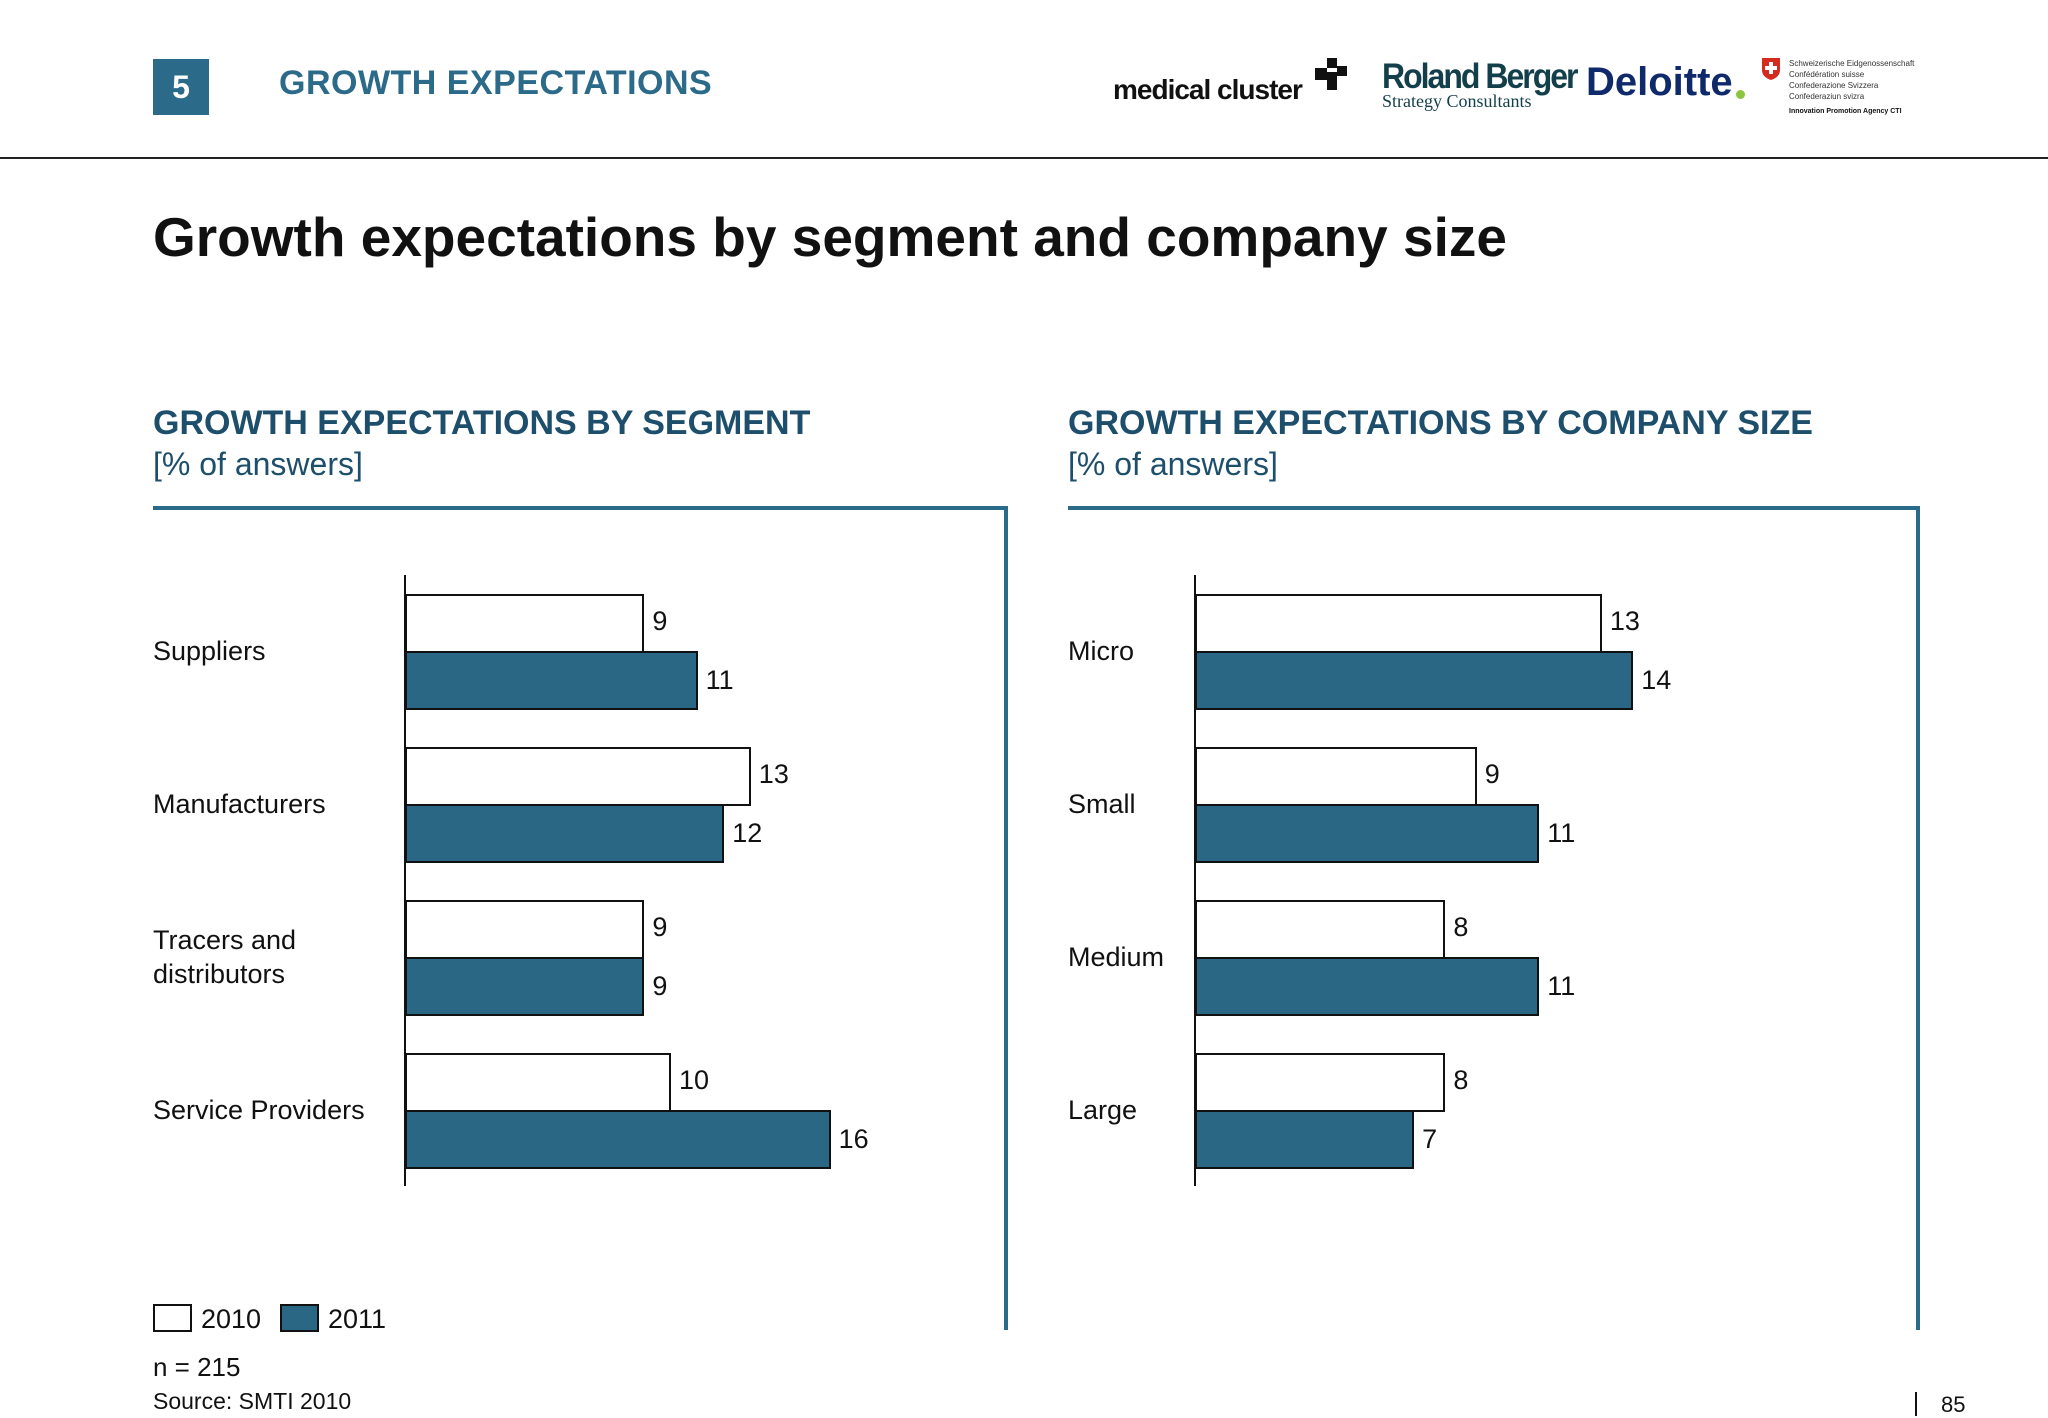 Image resolution: width=2048 pixels, height=1418 pixels. What do you see at coordinates (239, 804) in the screenshot?
I see `category-label: Manufacturers` at bounding box center [239, 804].